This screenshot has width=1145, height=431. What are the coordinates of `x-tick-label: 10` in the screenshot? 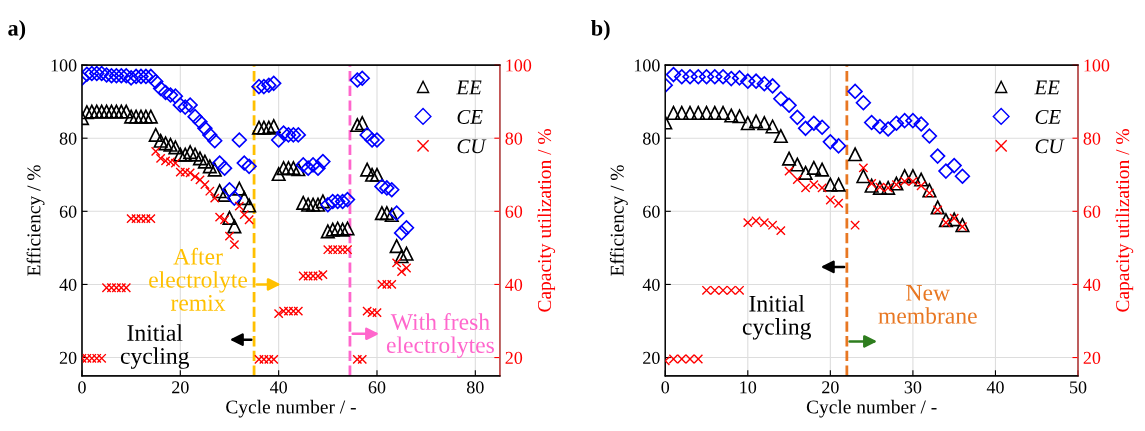 It's located at (748, 387).